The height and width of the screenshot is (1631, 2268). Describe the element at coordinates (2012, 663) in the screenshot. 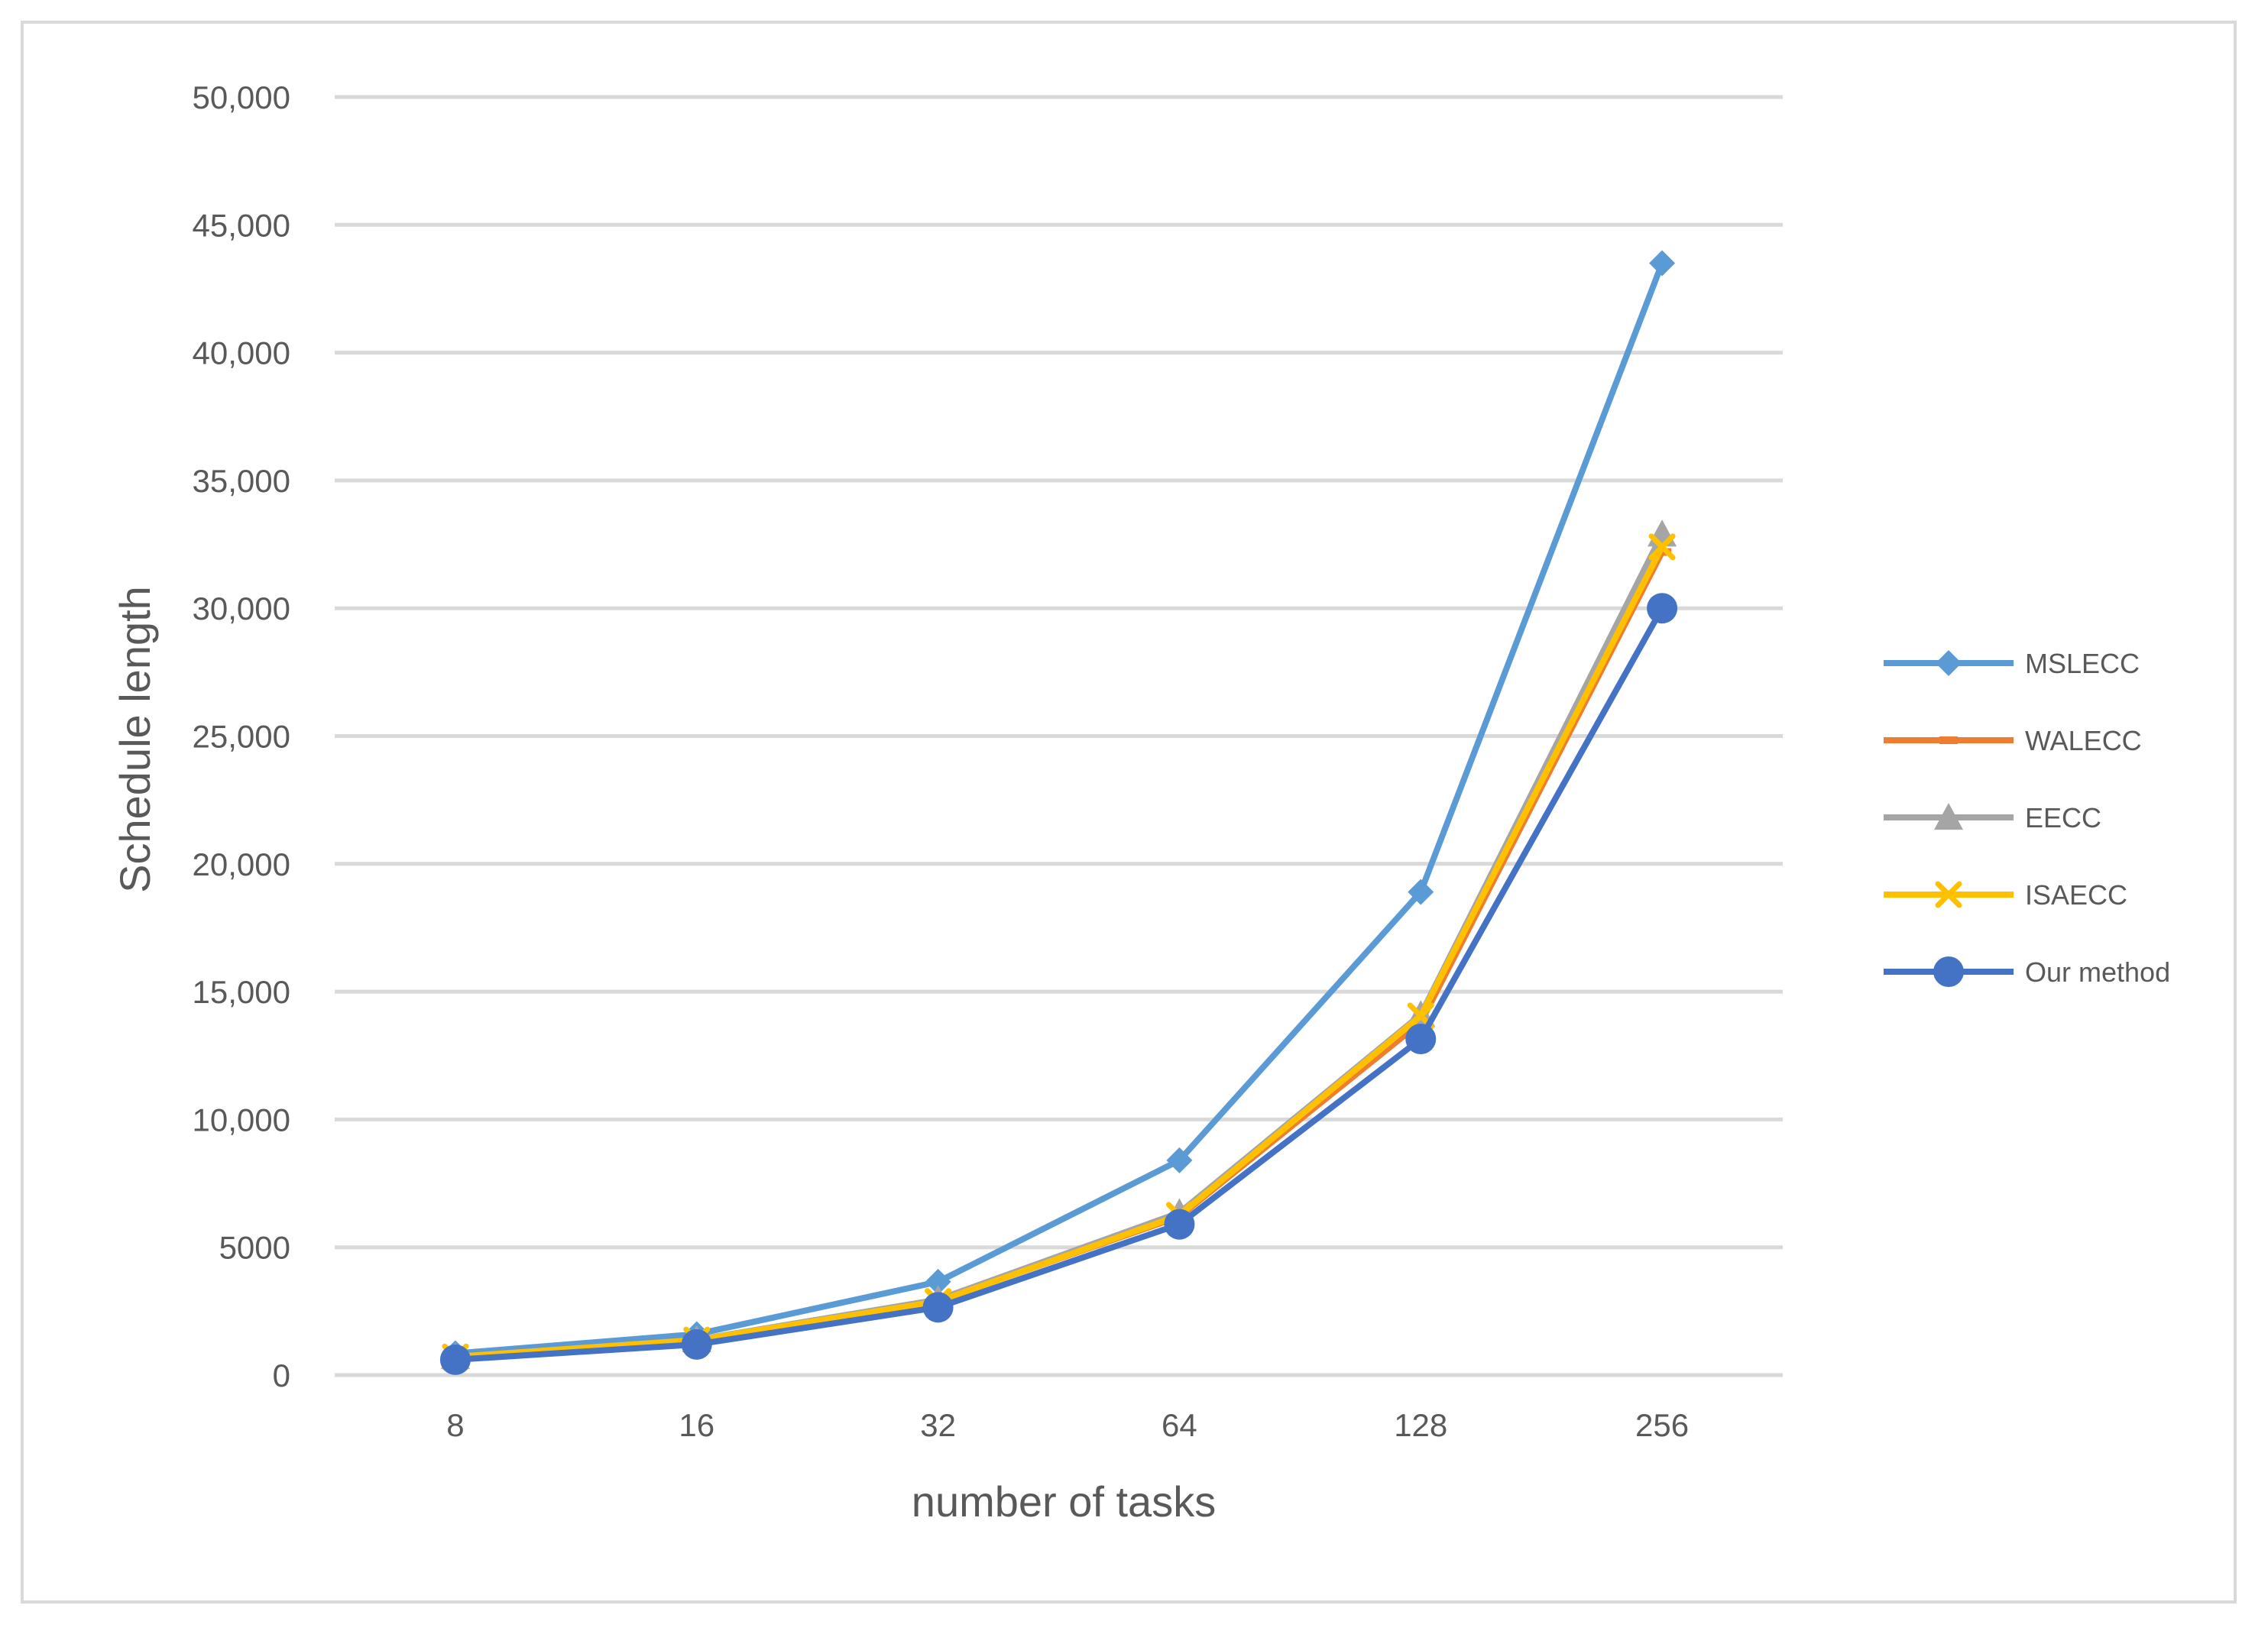

I see `legend-item-mslecc: MSLECC` at that location.